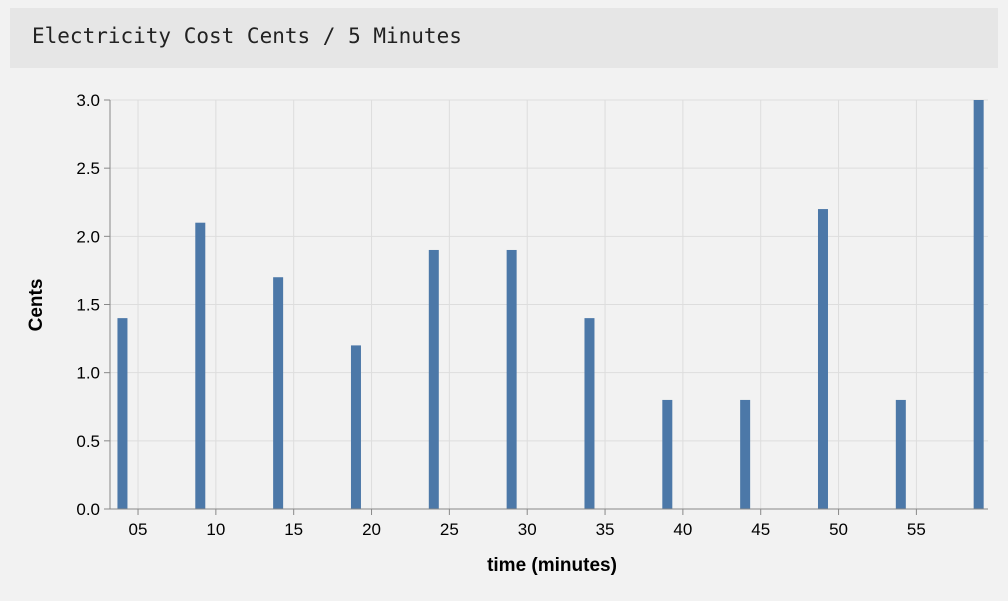 Image resolution: width=1008 pixels, height=601 pixels. What do you see at coordinates (88, 168) in the screenshot?
I see `y-tick-label: 2.5` at bounding box center [88, 168].